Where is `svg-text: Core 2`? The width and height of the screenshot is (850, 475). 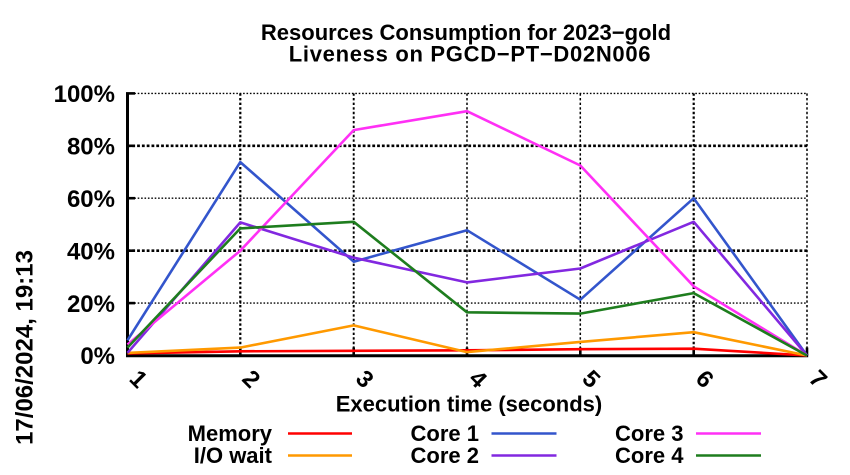 svg-text: Core 2 is located at coordinates (445, 455).